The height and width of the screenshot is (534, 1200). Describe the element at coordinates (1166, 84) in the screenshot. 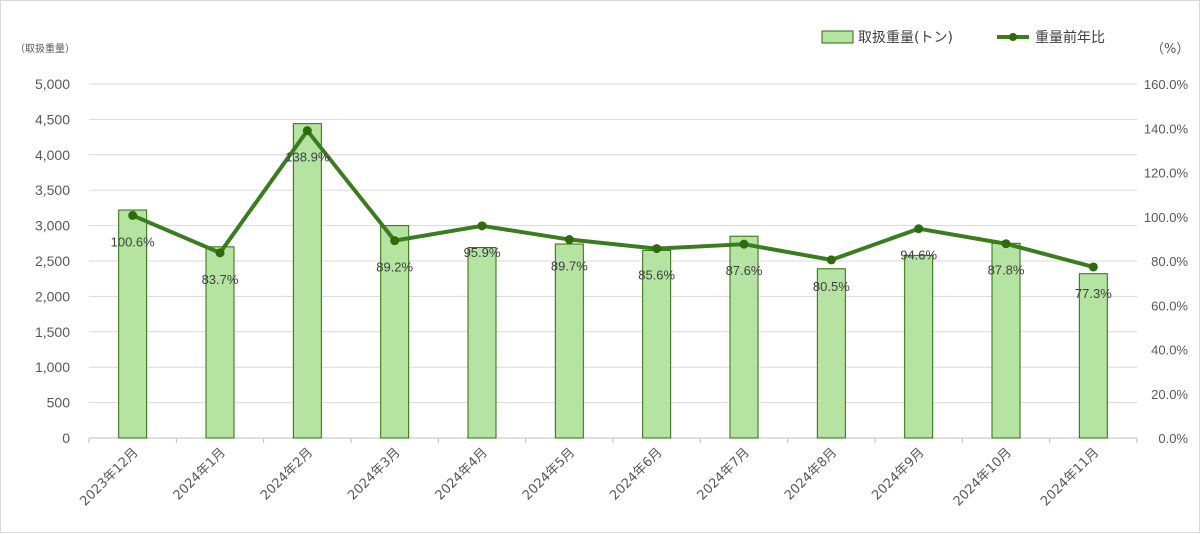

I see `right-tick-label: 160.0%` at that location.